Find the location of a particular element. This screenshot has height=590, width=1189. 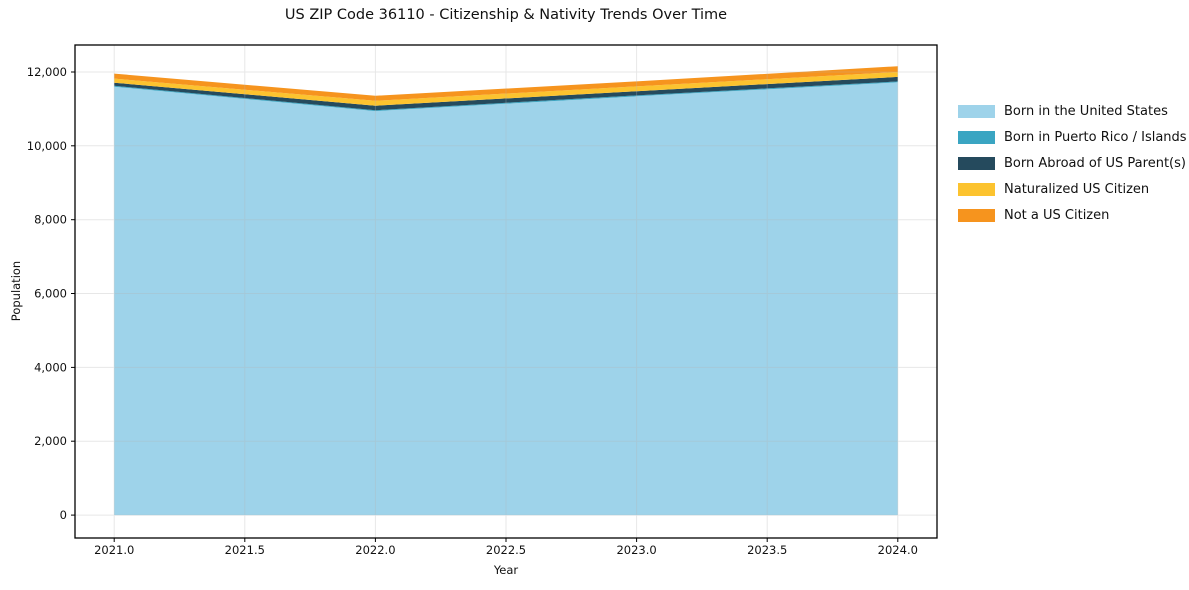

x-axis-label: Year is located at coordinates (506, 570).